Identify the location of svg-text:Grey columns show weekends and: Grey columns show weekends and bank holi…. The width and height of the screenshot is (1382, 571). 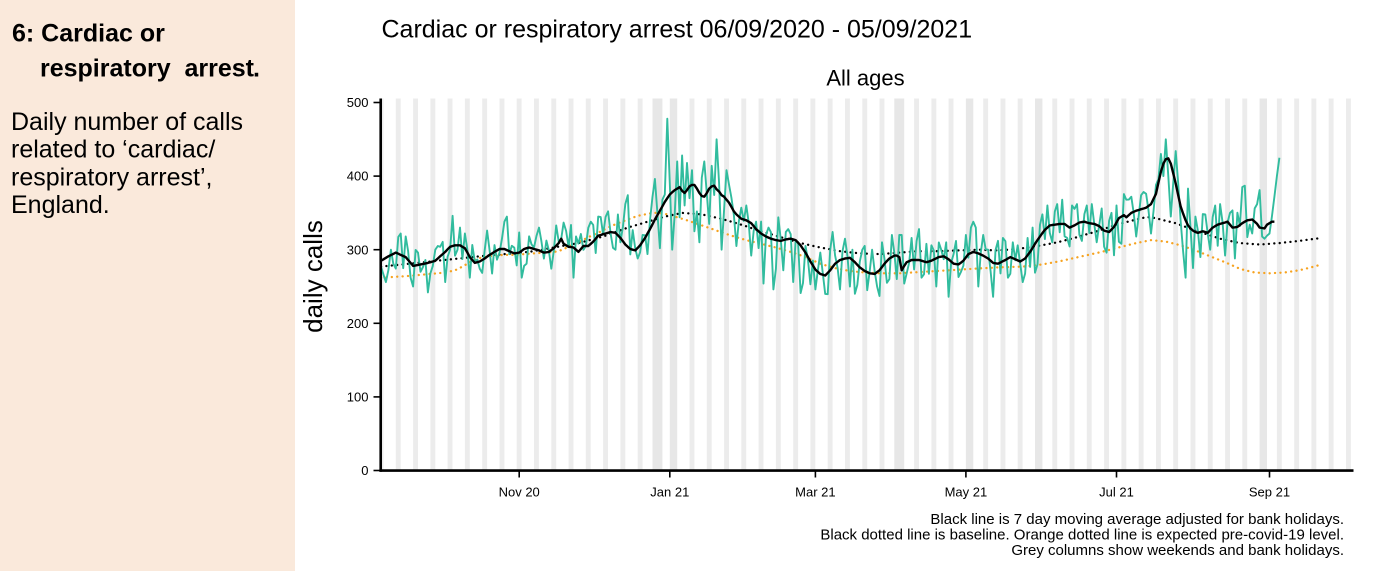
(1177, 550).